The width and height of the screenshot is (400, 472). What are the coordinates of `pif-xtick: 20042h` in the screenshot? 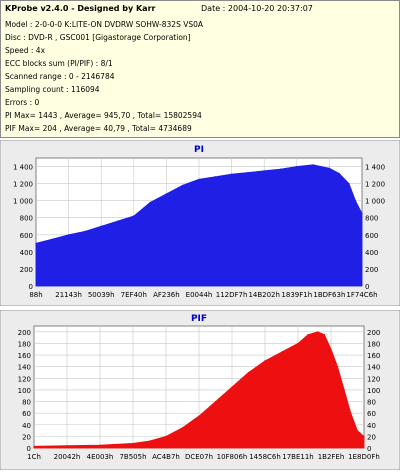 It's located at (67, 457).